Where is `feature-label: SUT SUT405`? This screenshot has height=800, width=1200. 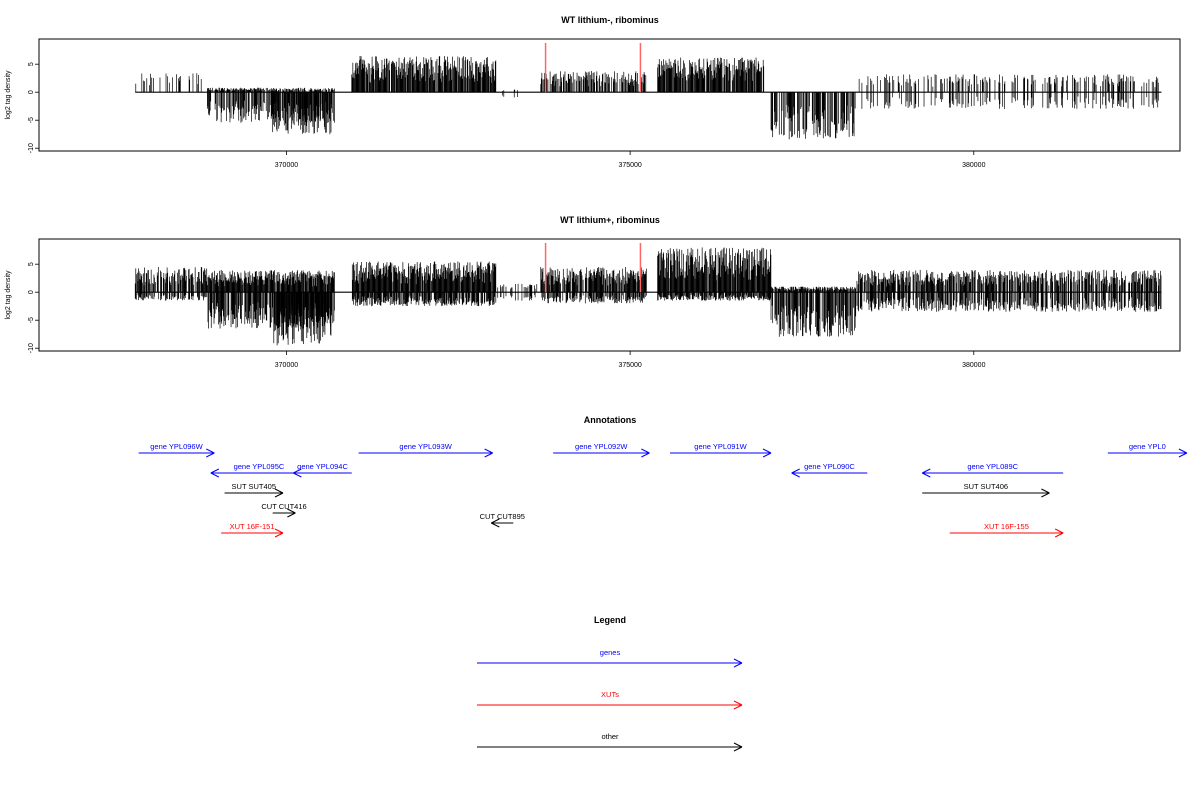 feature-label: SUT SUT405 is located at coordinates (254, 486).